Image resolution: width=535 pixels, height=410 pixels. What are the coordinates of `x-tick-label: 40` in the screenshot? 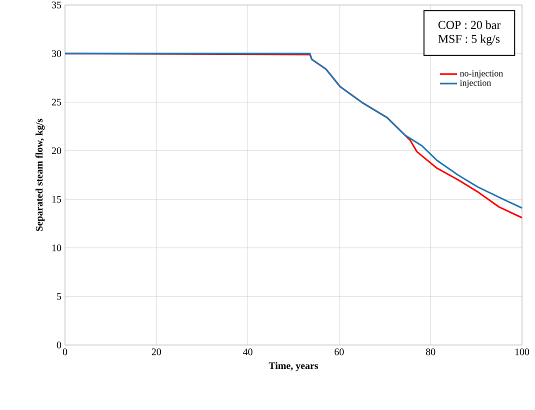 It's located at (247, 352).